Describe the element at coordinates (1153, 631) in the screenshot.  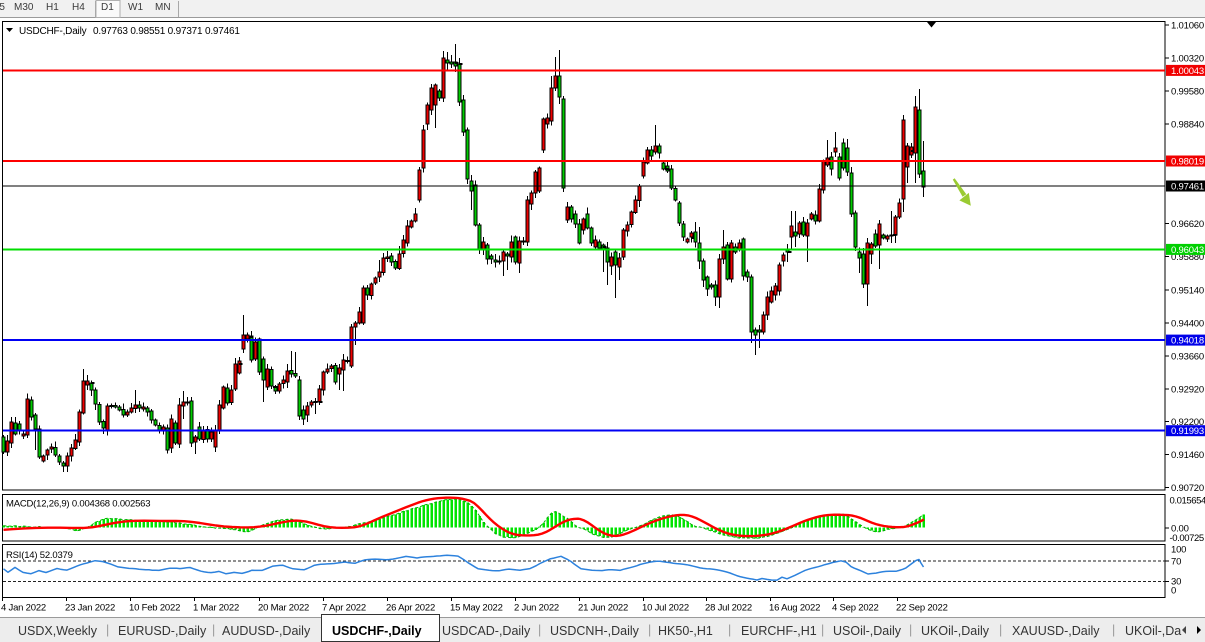
I see `svg-text: UKOil-,Da` at that location.